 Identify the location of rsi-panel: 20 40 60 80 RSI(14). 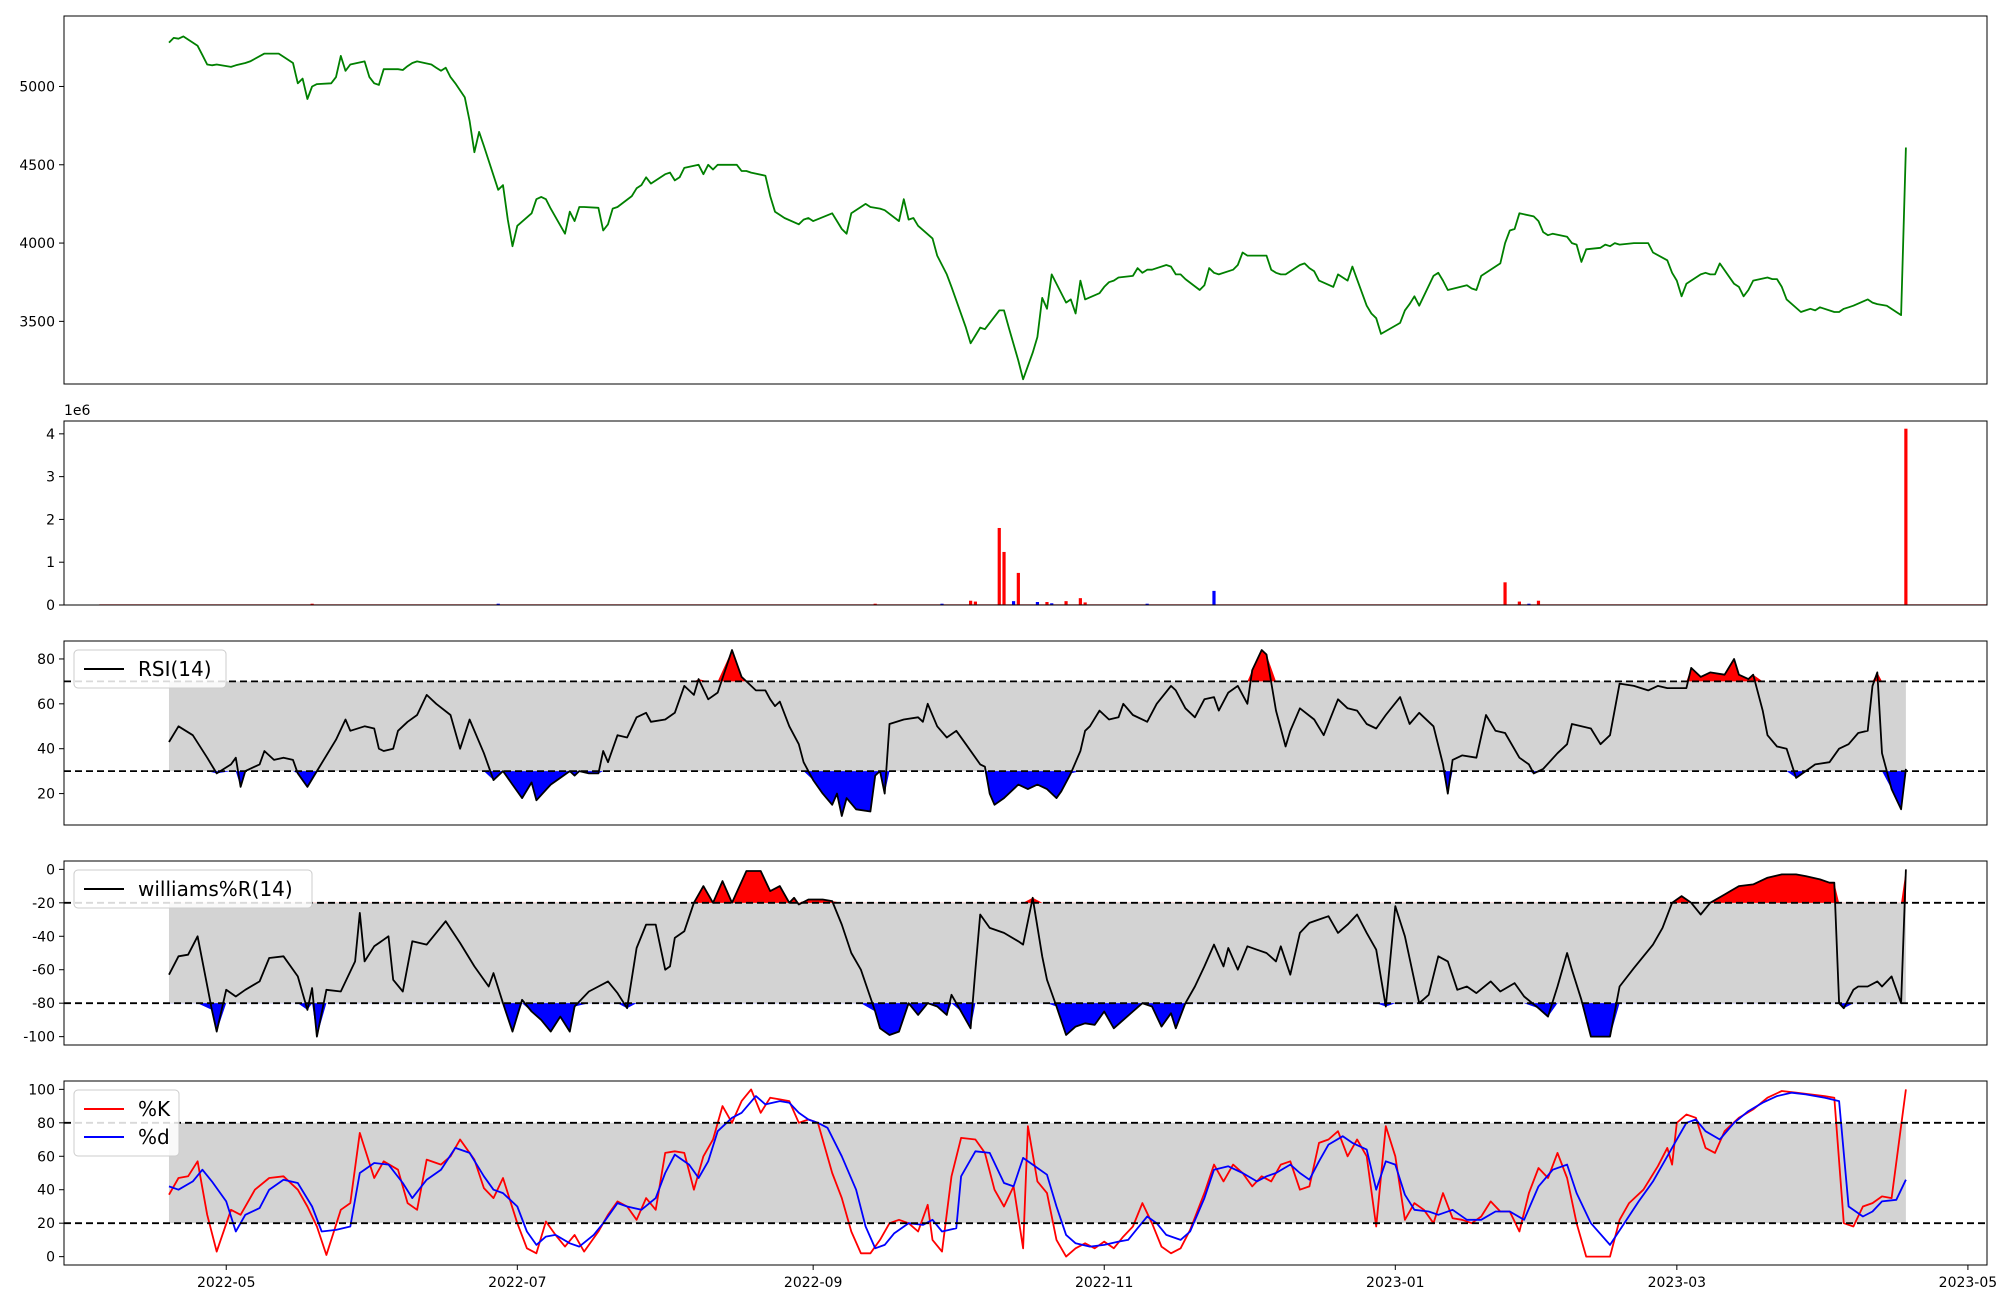
(1012, 733).